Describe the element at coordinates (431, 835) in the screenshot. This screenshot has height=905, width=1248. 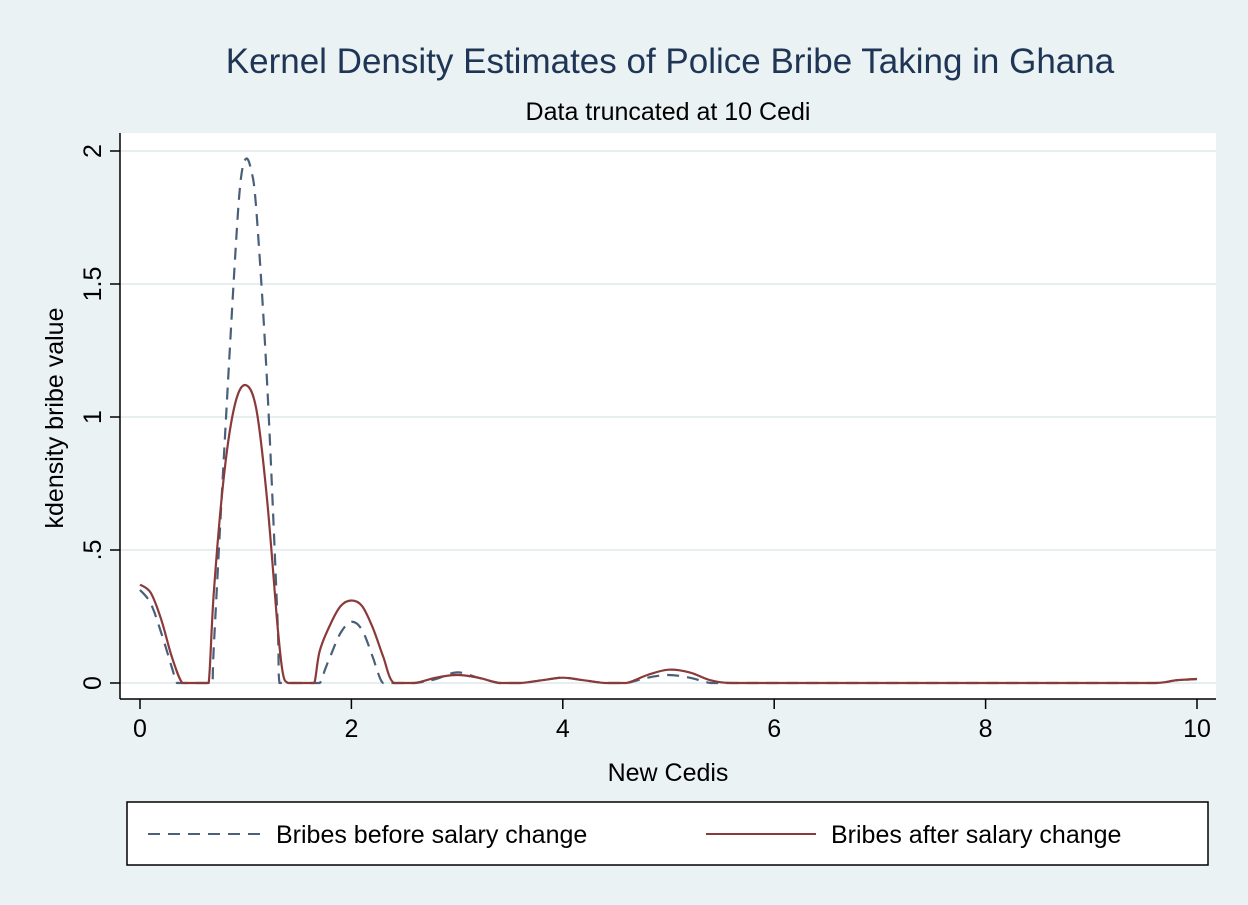
I see `legend-label-before: Bribes before salary change` at that location.